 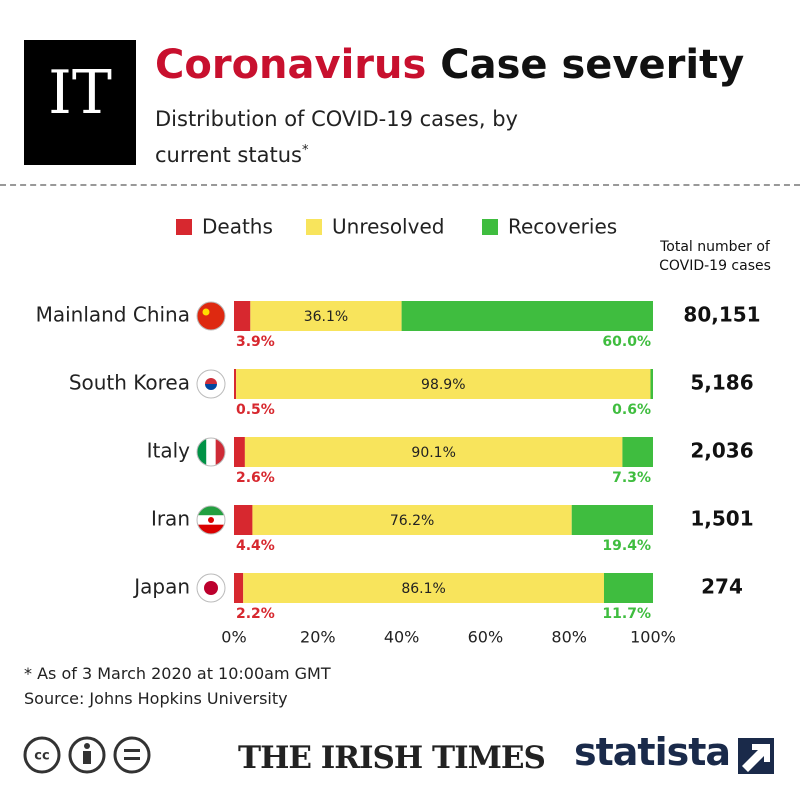 I want to click on divider, so click(x=400, y=185).